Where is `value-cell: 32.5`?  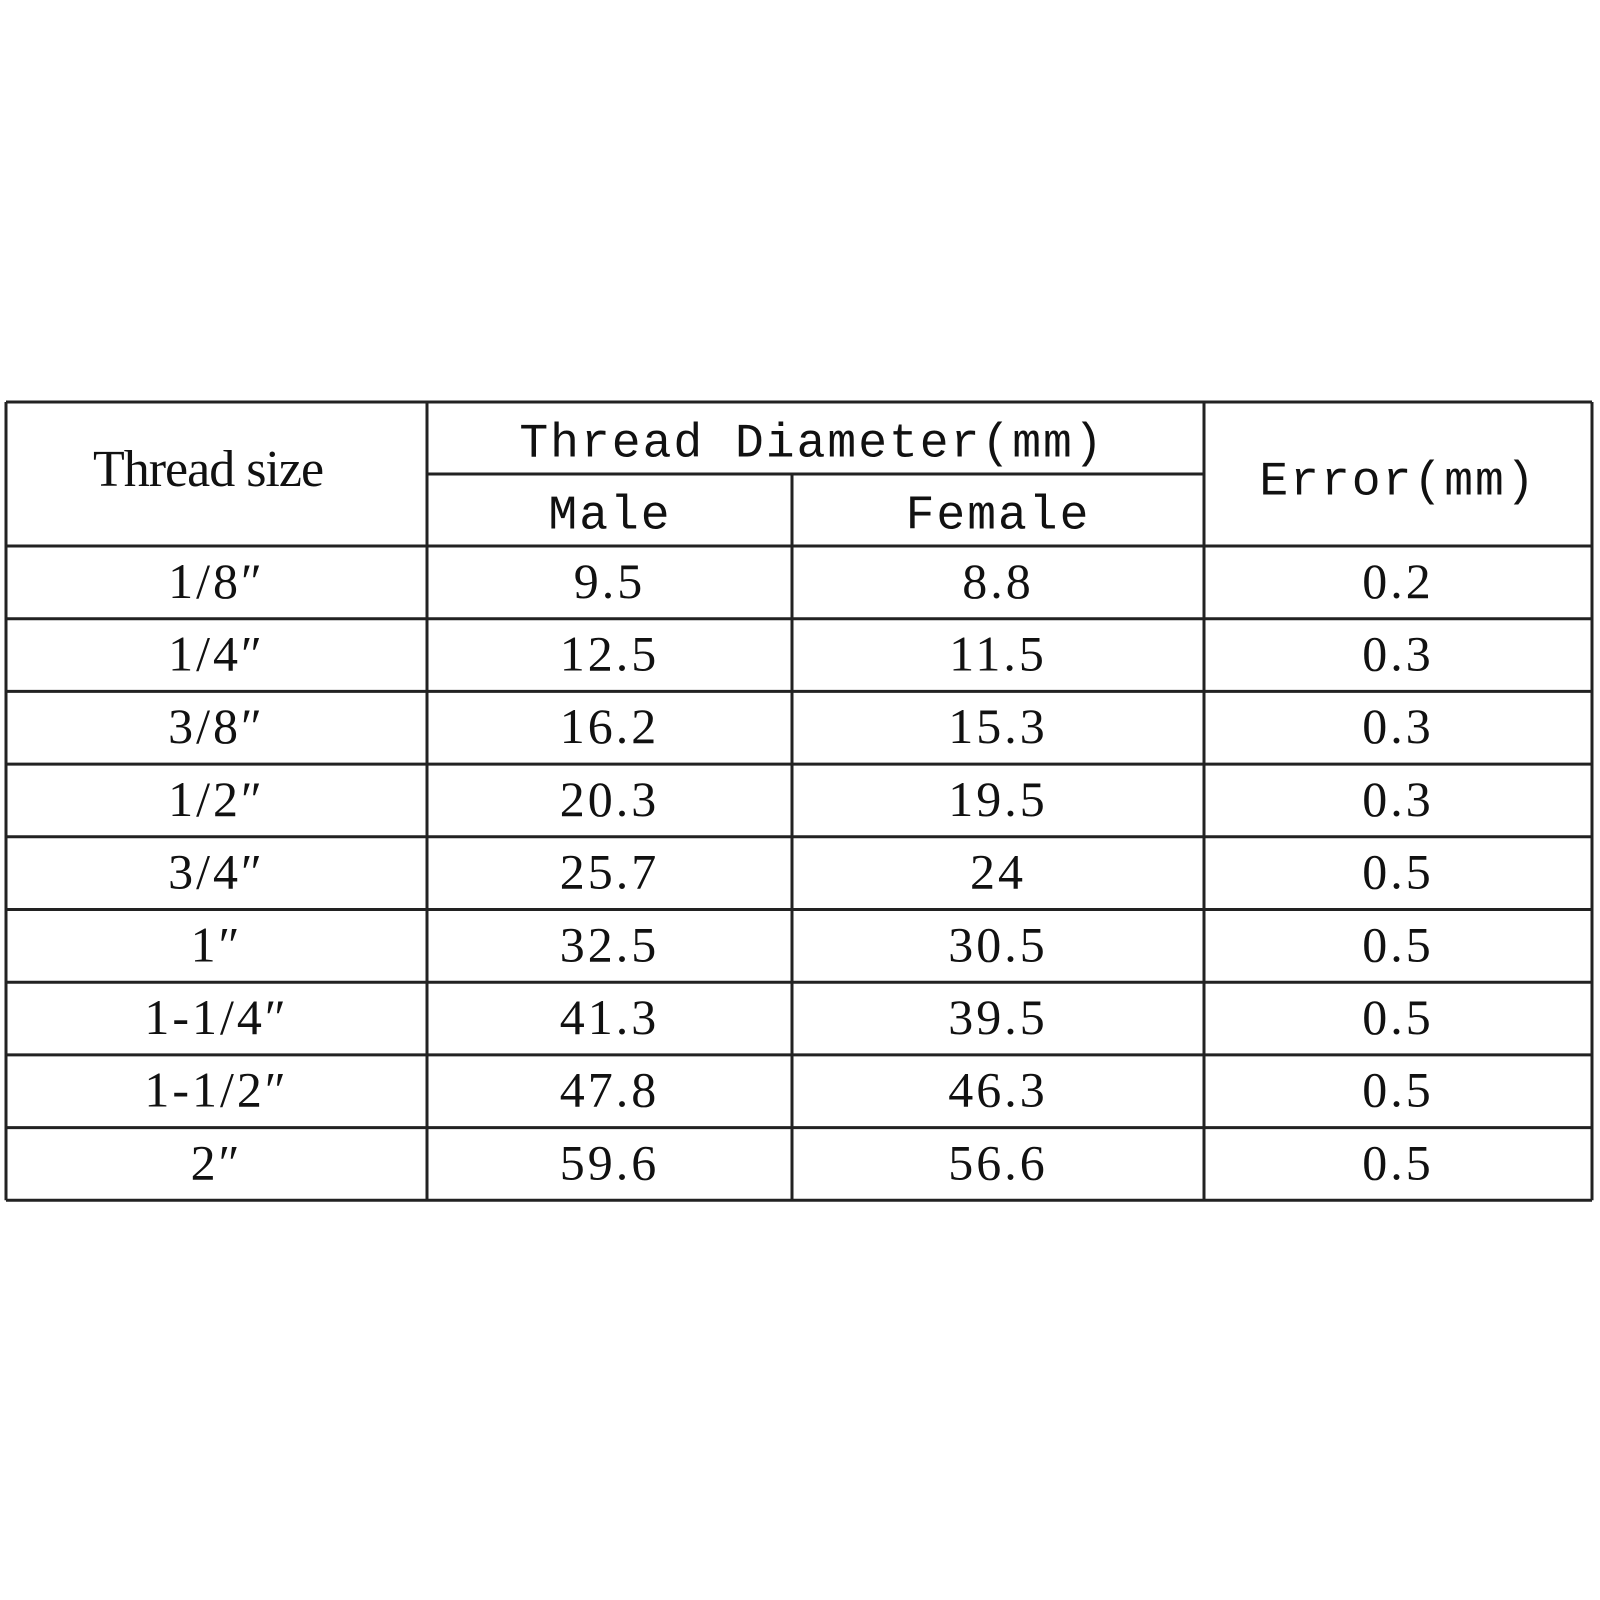 value-cell: 32.5 is located at coordinates (610, 944).